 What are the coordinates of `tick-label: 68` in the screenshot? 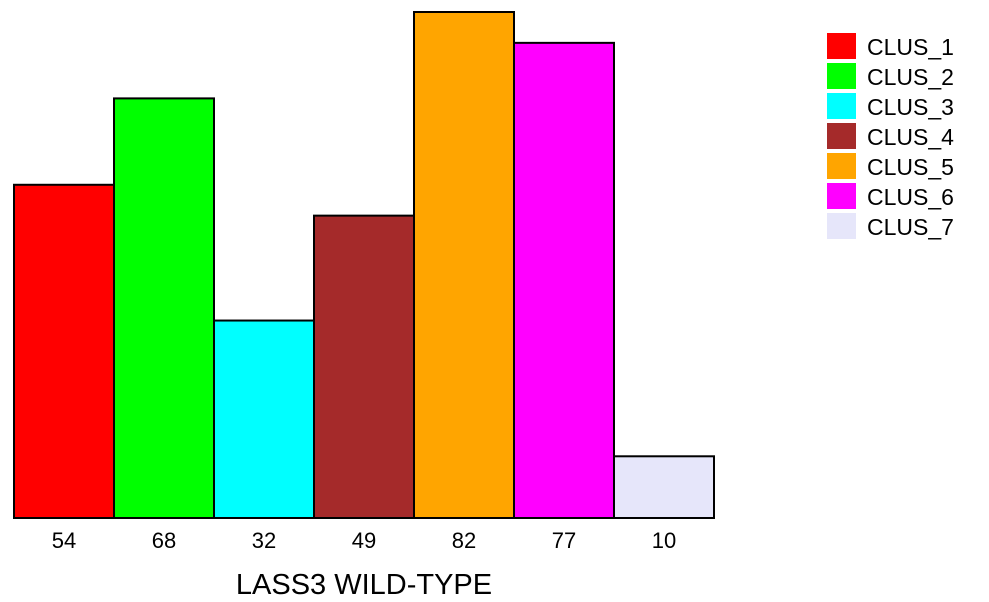 It's located at (164, 540).